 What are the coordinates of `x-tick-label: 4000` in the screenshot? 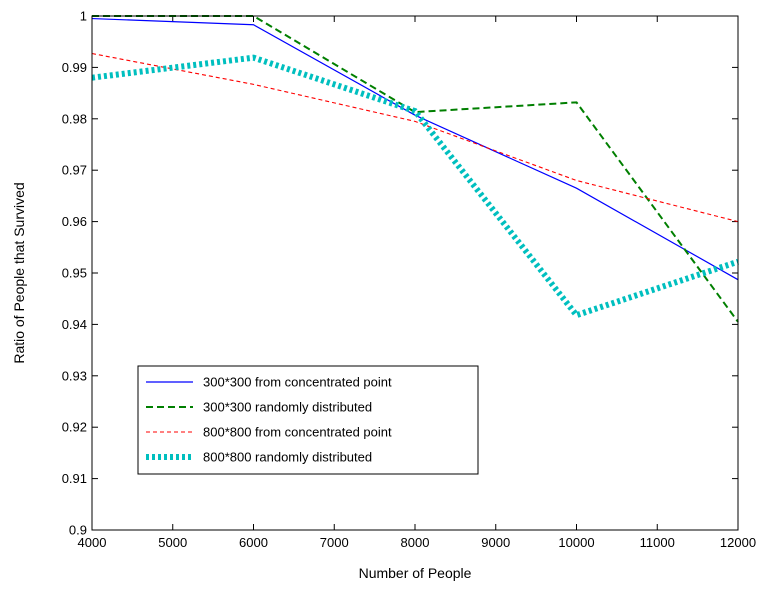 It's located at (92, 542).